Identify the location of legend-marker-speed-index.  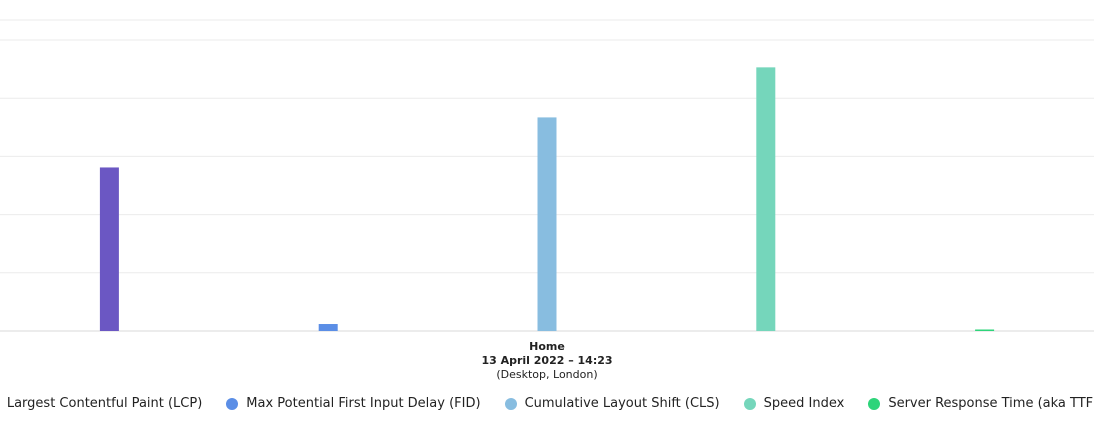
(749, 403).